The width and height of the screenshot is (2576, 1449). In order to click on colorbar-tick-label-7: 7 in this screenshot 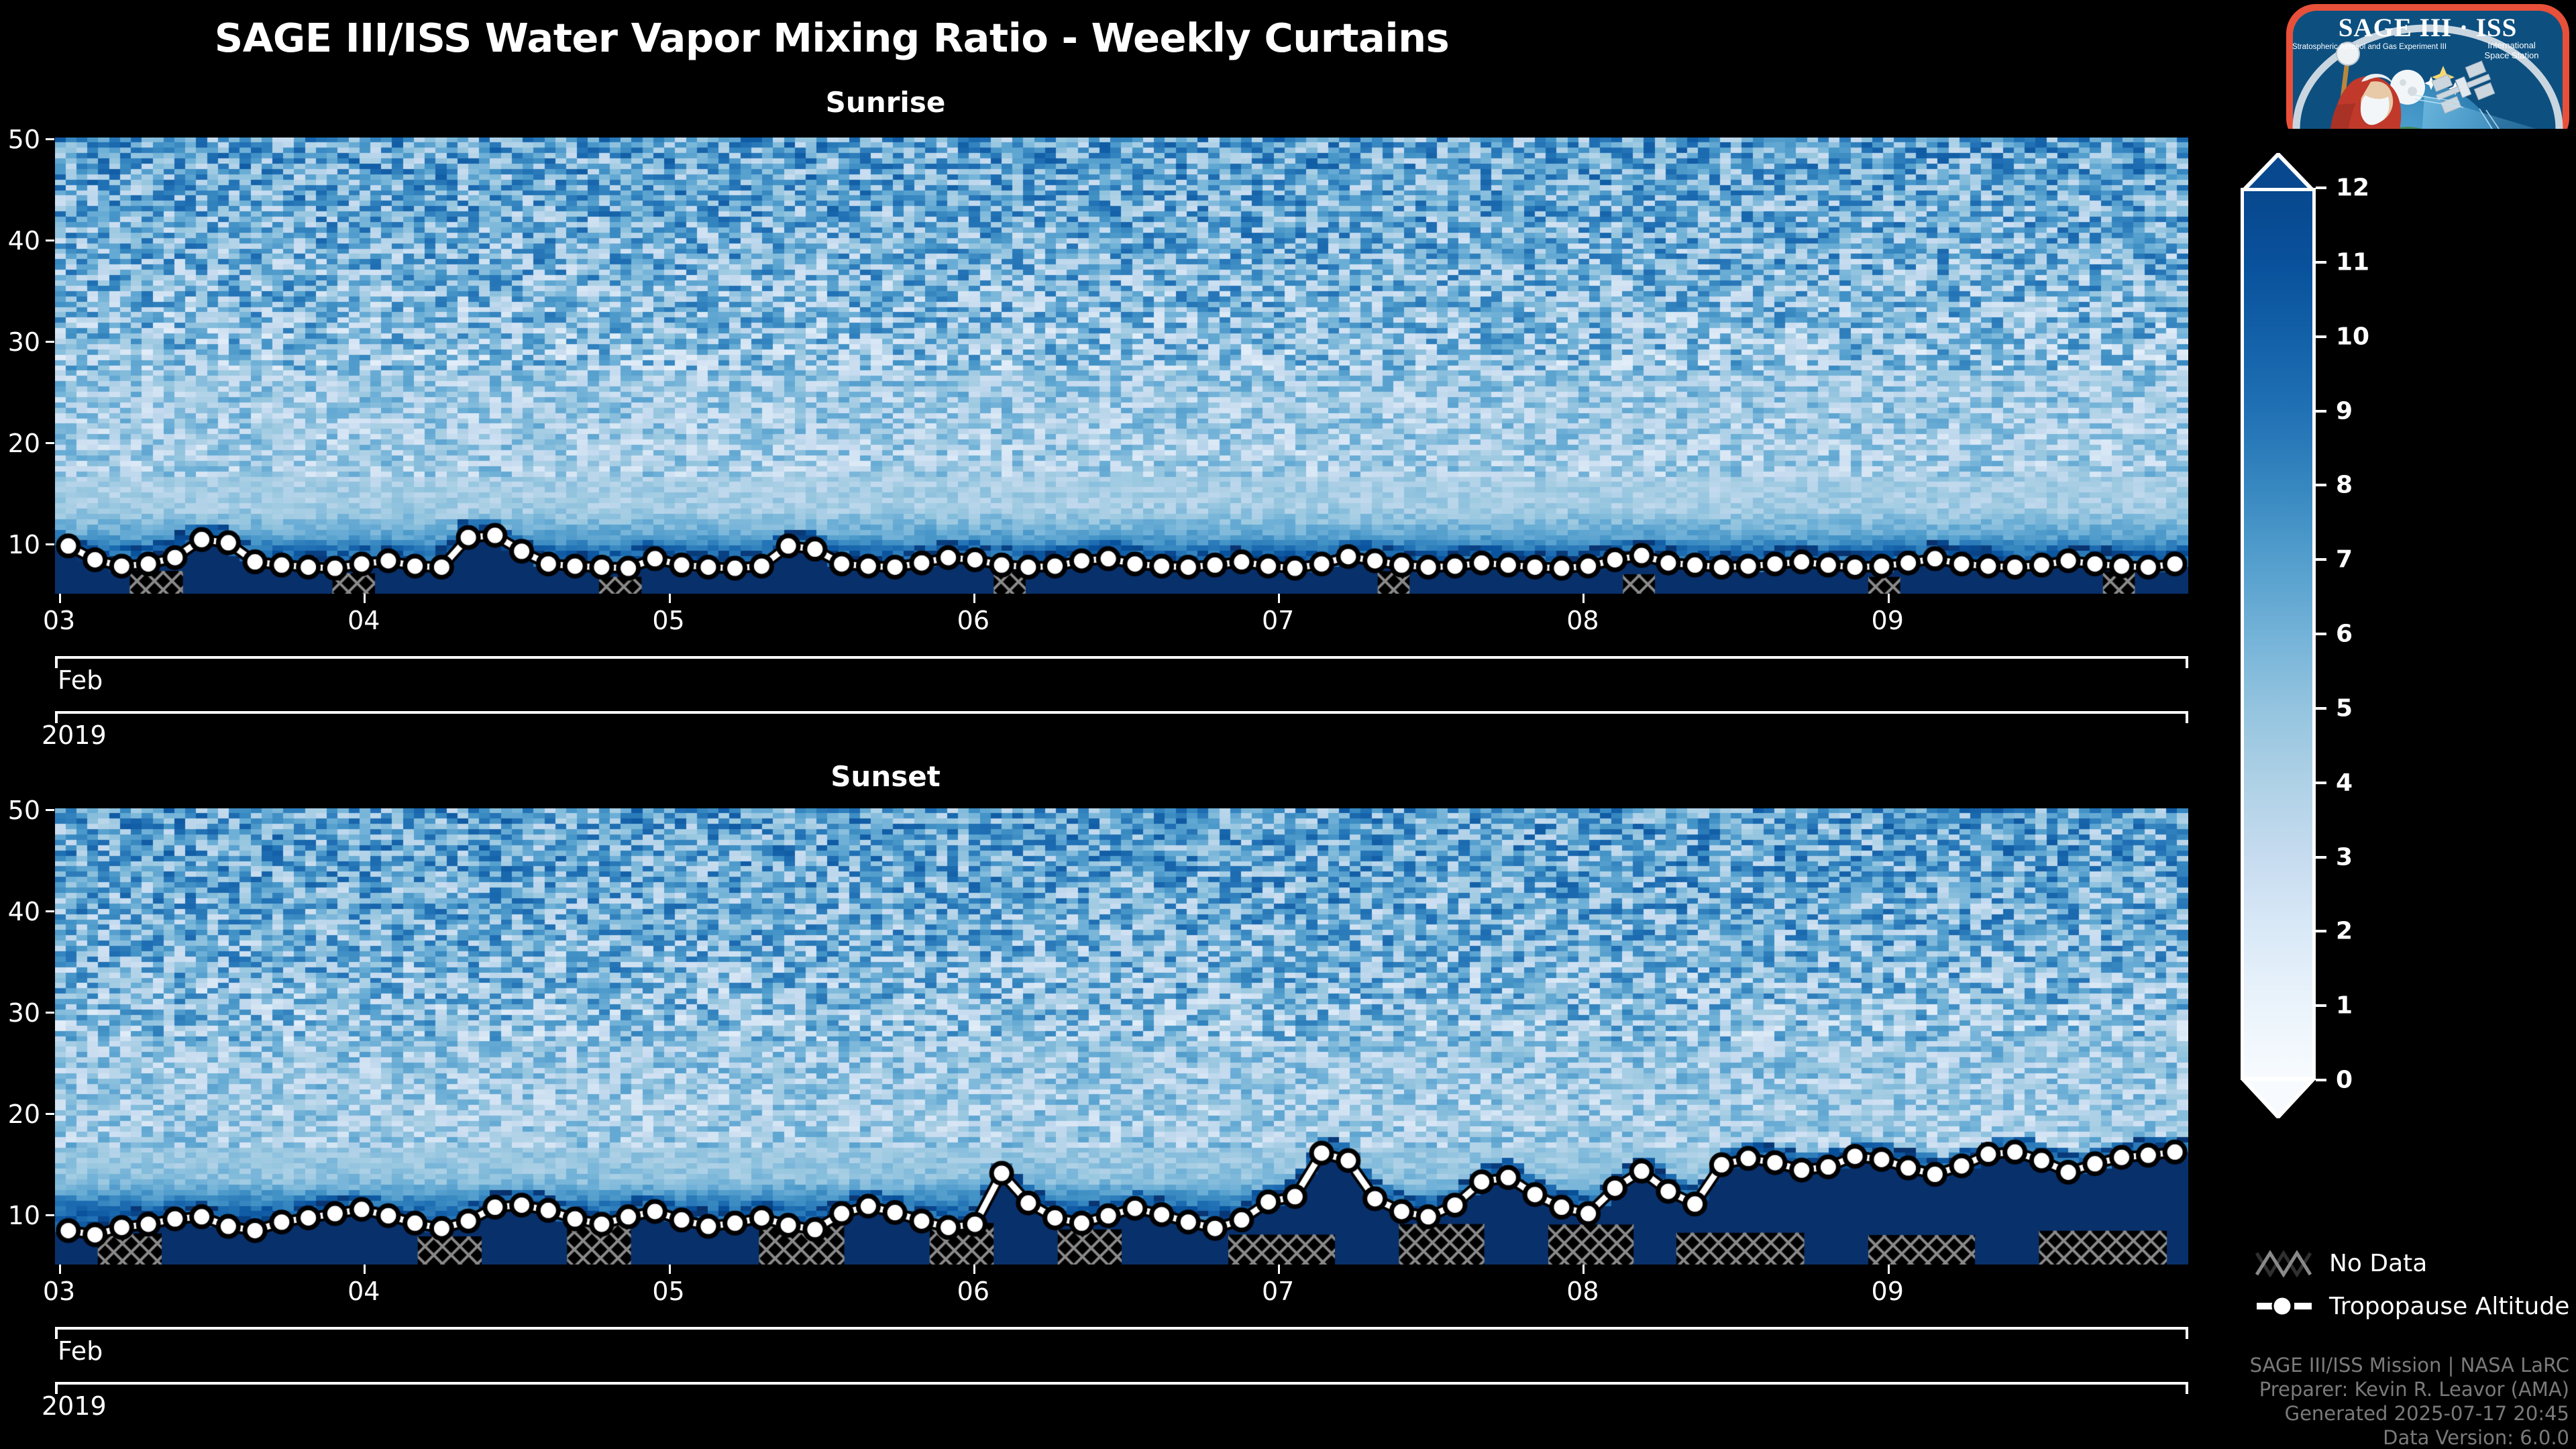, I will do `click(2344, 559)`.